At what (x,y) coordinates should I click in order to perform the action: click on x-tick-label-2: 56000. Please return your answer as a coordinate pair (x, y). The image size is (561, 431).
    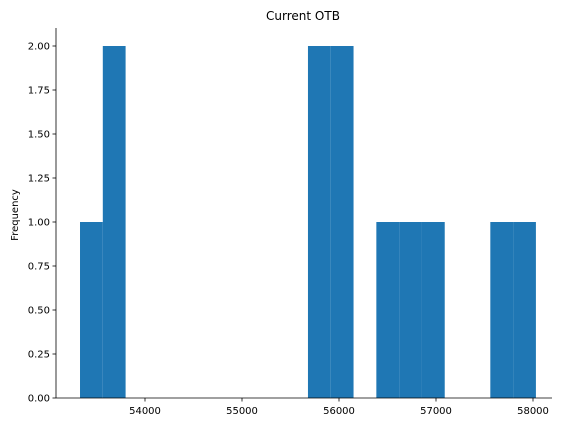
    Looking at the image, I should click on (339, 411).